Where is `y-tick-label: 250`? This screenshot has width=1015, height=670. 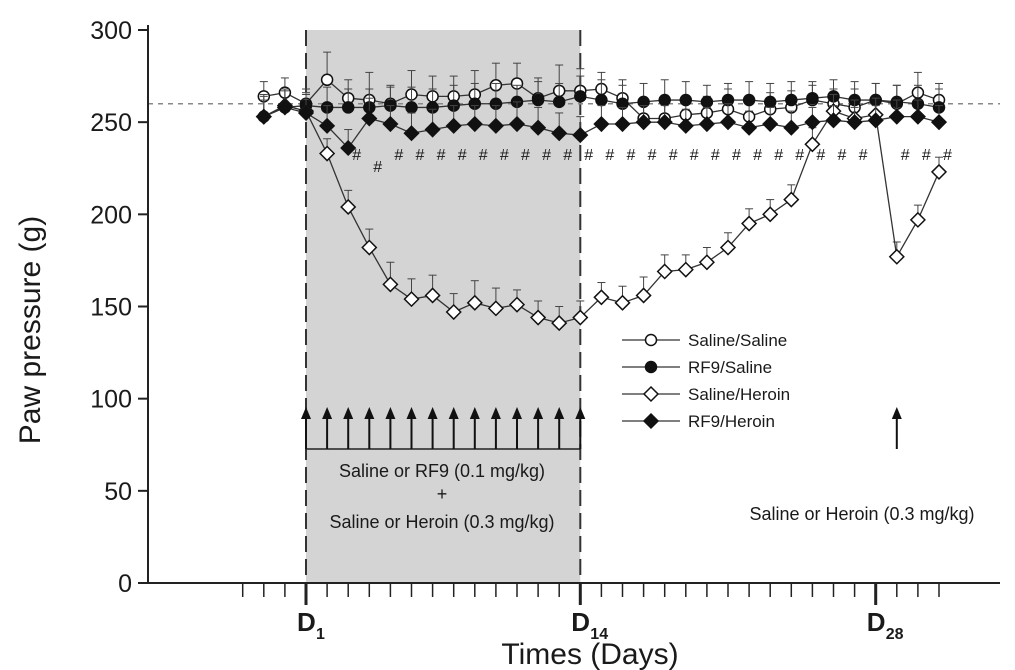
y-tick-label: 250 is located at coordinates (111, 123).